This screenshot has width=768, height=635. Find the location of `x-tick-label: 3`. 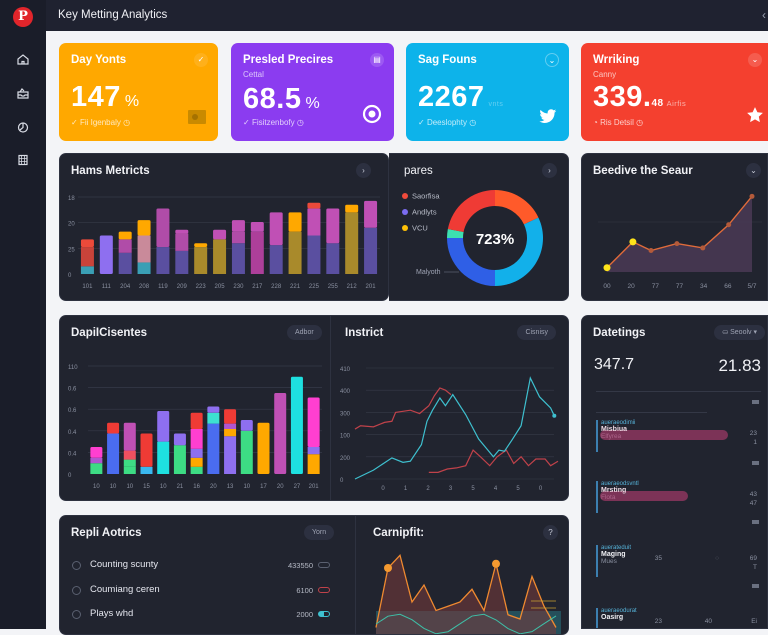

x-tick-label: 3 is located at coordinates (451, 489).